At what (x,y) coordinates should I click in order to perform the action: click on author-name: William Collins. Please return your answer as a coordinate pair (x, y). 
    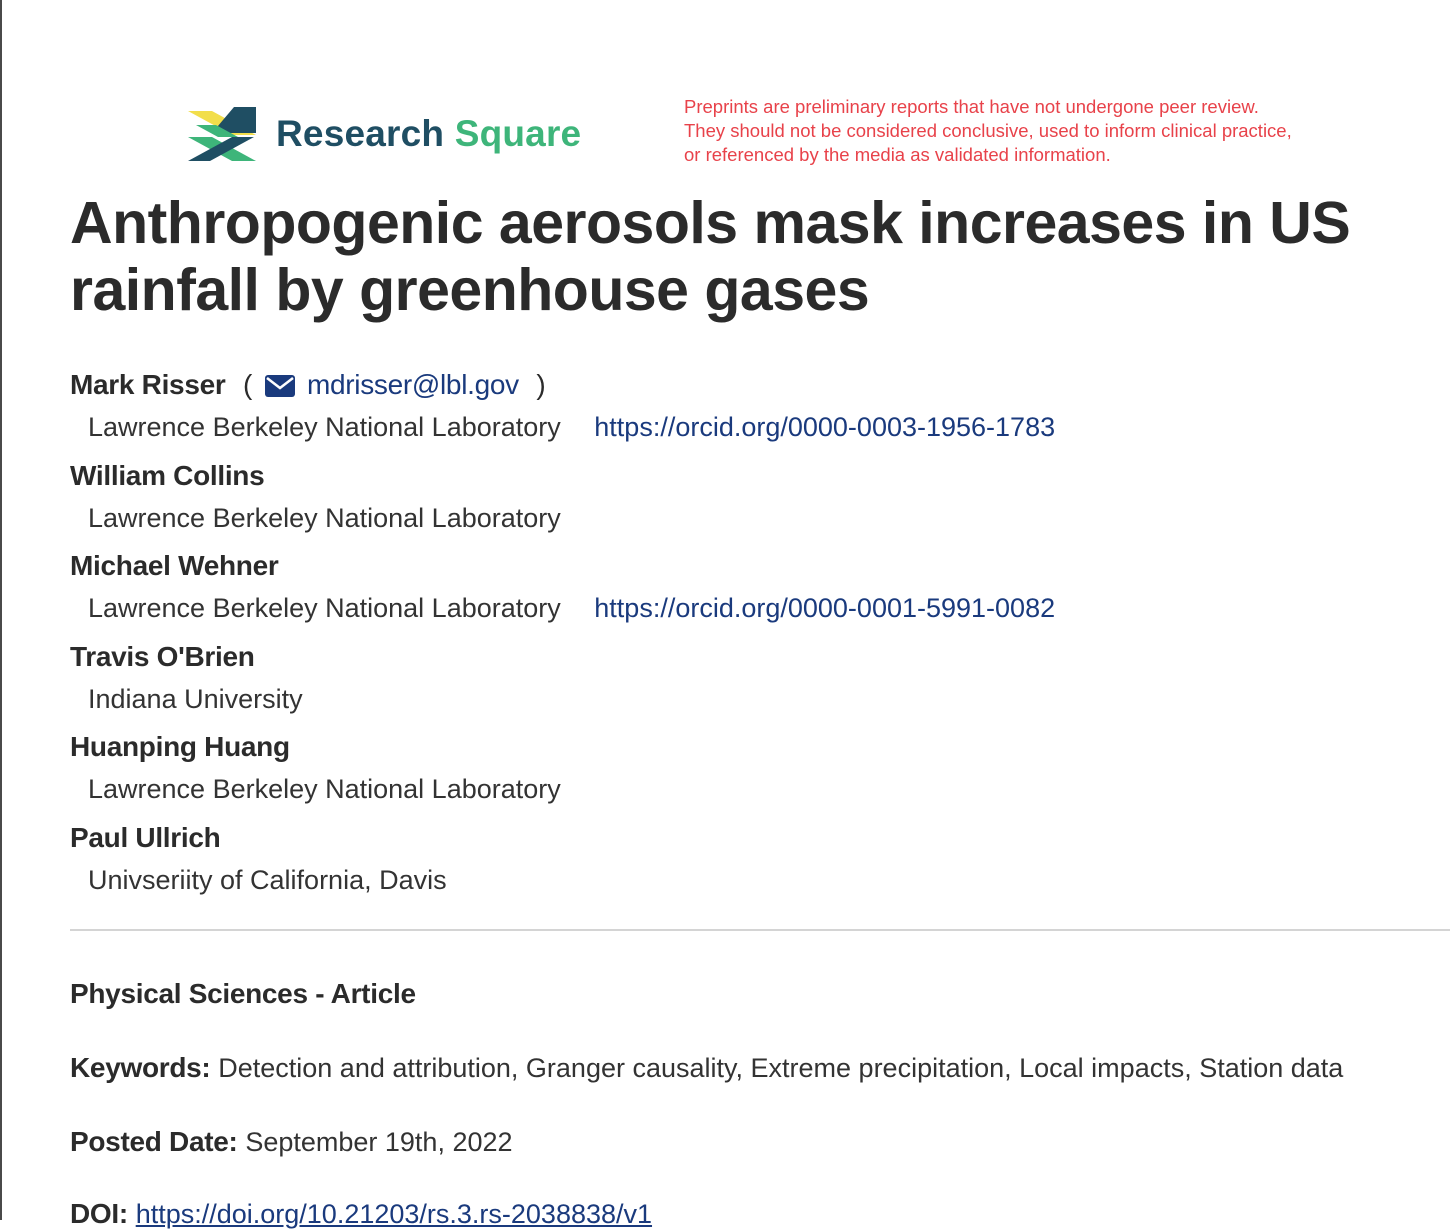
    Looking at the image, I should click on (167, 475).